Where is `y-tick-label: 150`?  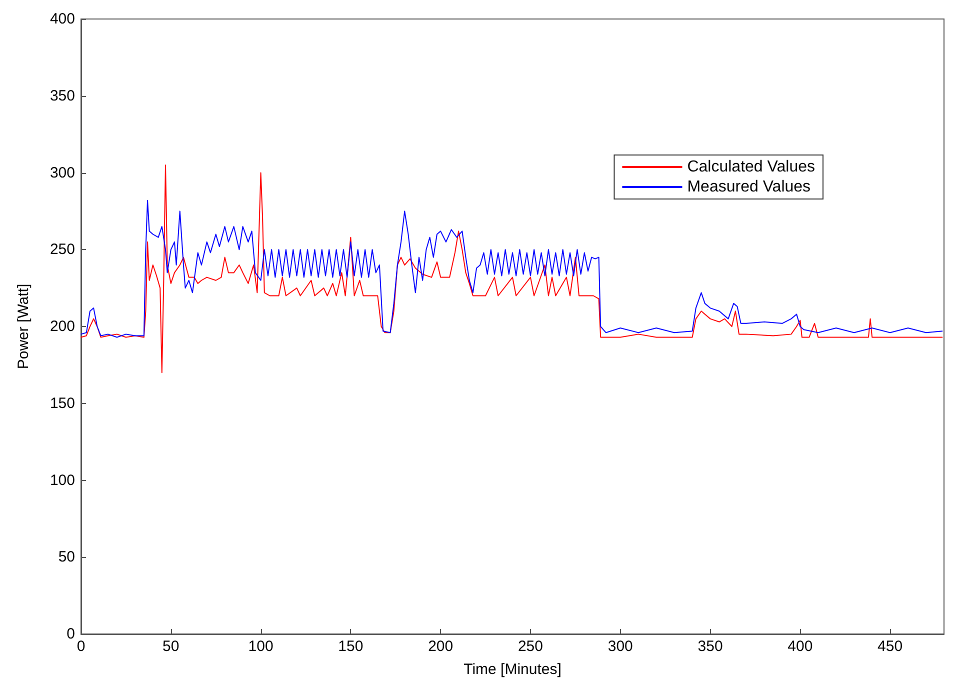 y-tick-label: 150 is located at coordinates (62, 403).